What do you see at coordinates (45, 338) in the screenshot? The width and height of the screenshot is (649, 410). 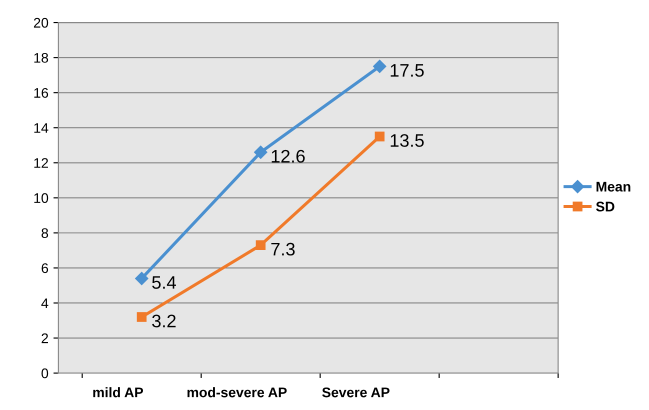 I see `y-tick-label: 2` at bounding box center [45, 338].